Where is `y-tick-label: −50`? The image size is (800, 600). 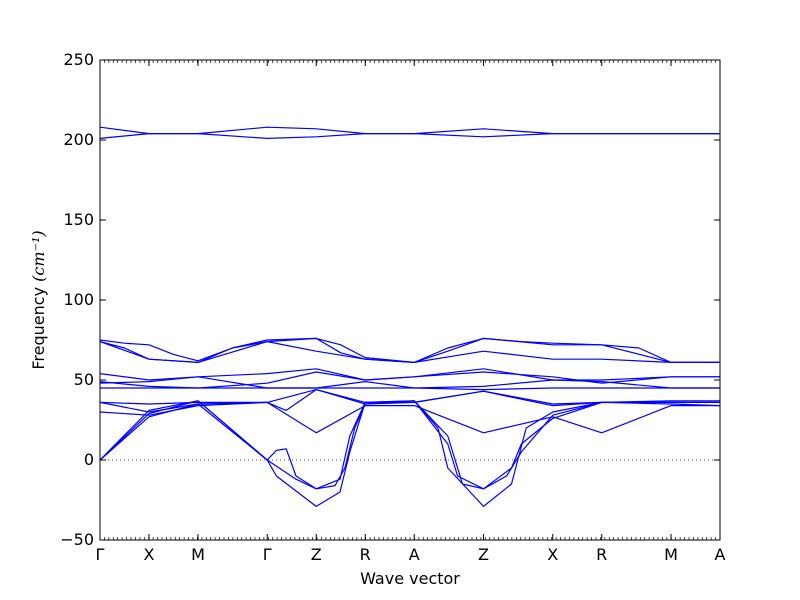
y-tick-label: −50 is located at coordinates (77, 539).